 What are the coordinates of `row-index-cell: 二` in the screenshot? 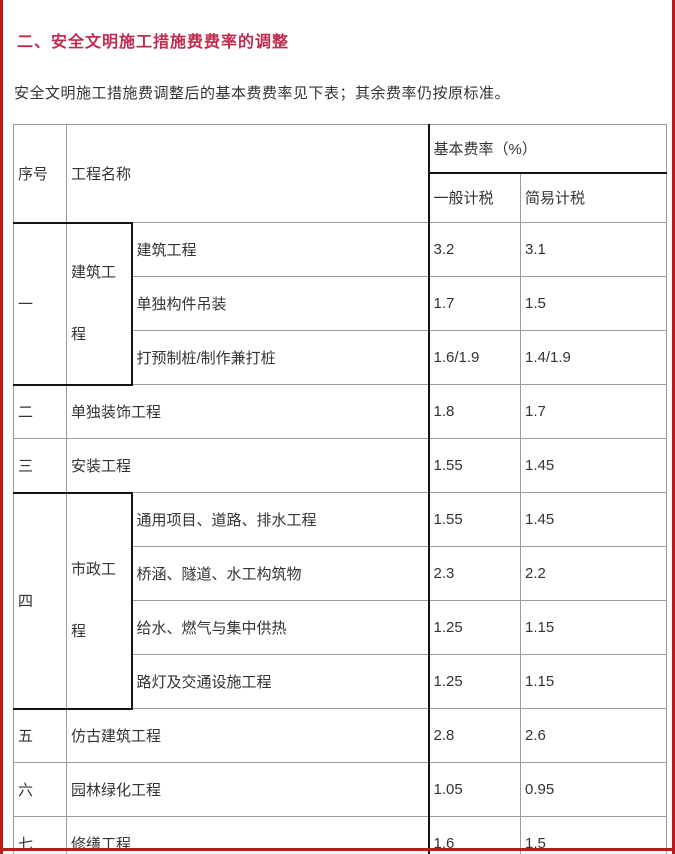 It's located at (40, 411).